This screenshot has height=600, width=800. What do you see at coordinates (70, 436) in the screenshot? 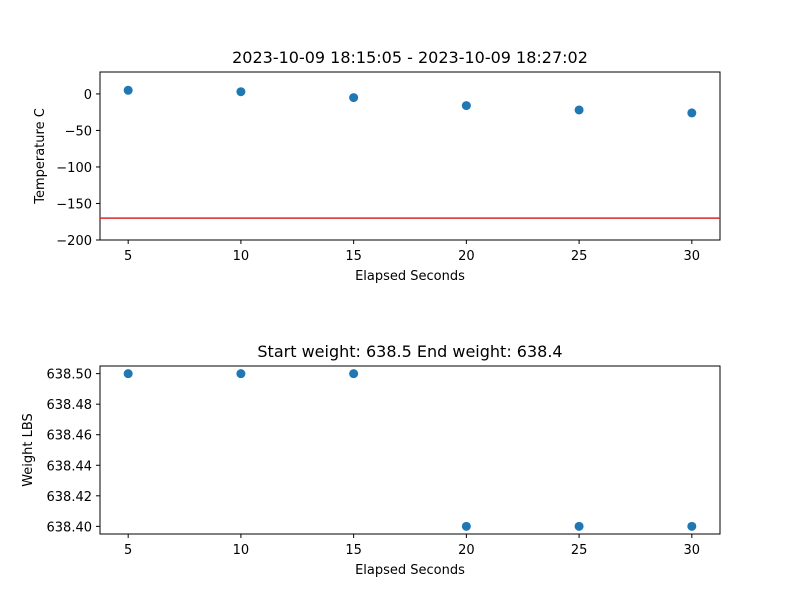
I see `chart2-y-tick-label: 638.46` at bounding box center [70, 436].